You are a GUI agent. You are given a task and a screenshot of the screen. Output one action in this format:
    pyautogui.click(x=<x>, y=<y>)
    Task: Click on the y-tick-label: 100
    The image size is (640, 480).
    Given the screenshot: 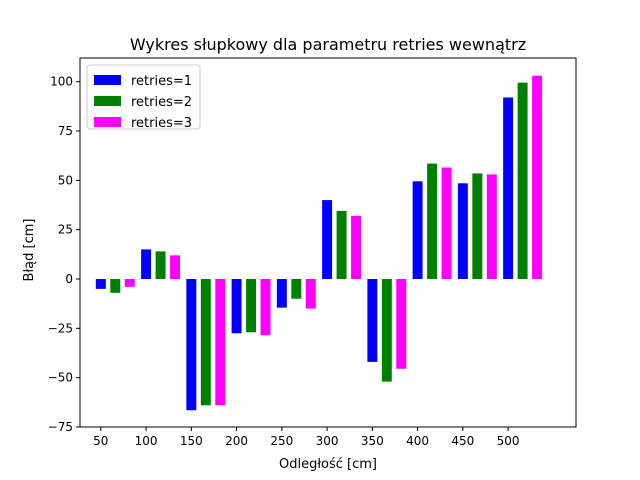 What is the action you would take?
    pyautogui.click(x=61, y=82)
    